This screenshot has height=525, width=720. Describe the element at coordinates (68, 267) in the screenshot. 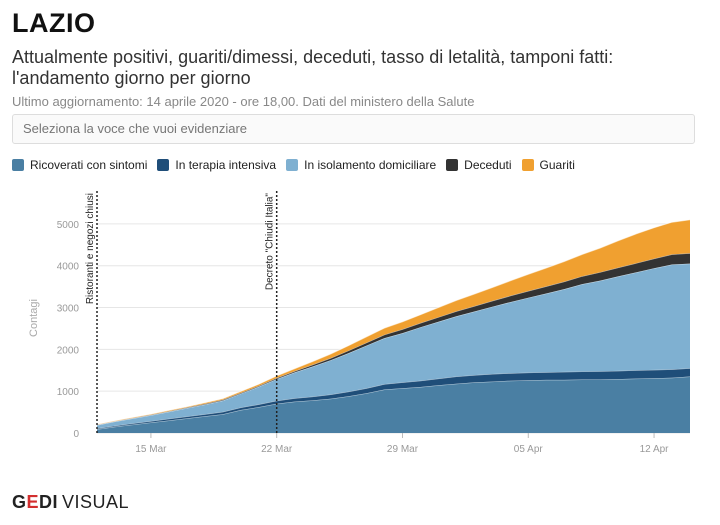

I see `y-tick-label: 4000` at that location.